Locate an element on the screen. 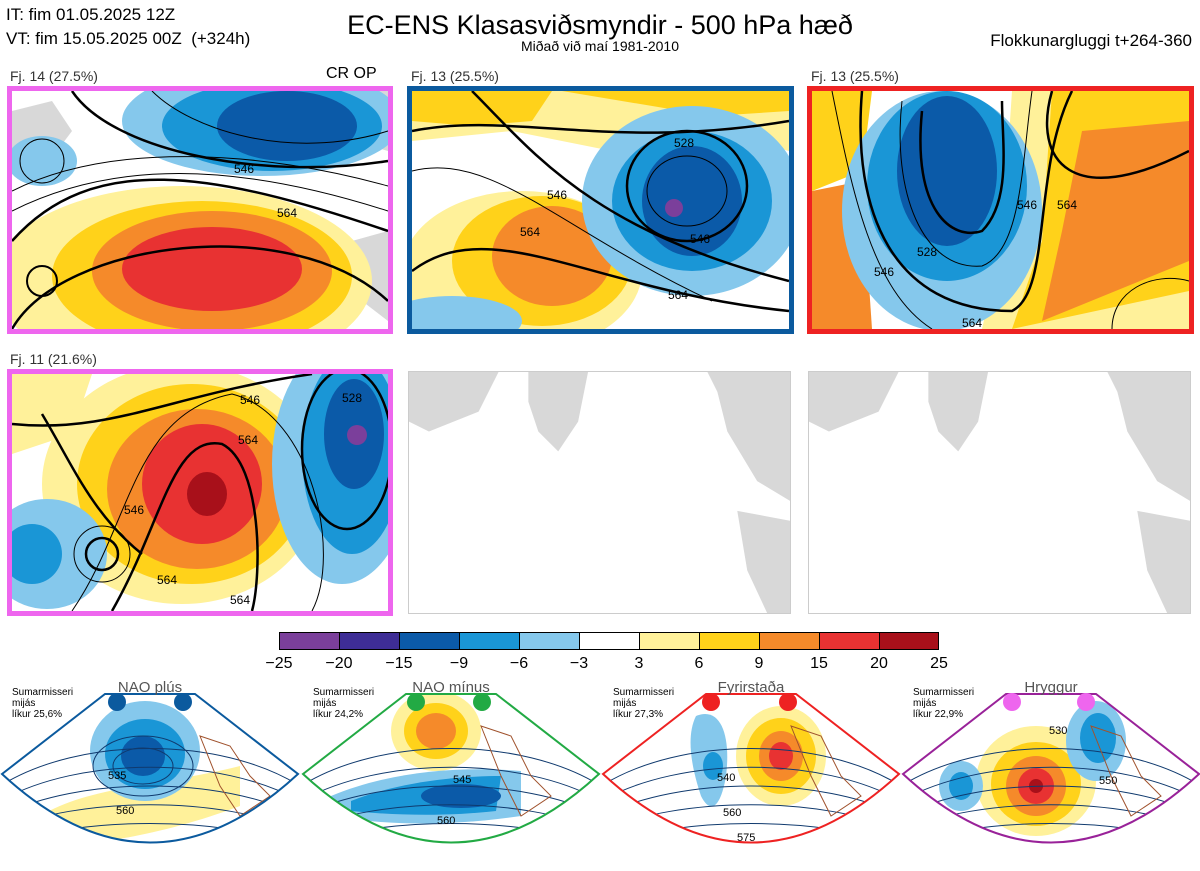 Image resolution: width=1200 pixels, height=871 pixels. colorbar-tick-label: −15 is located at coordinates (399, 663).